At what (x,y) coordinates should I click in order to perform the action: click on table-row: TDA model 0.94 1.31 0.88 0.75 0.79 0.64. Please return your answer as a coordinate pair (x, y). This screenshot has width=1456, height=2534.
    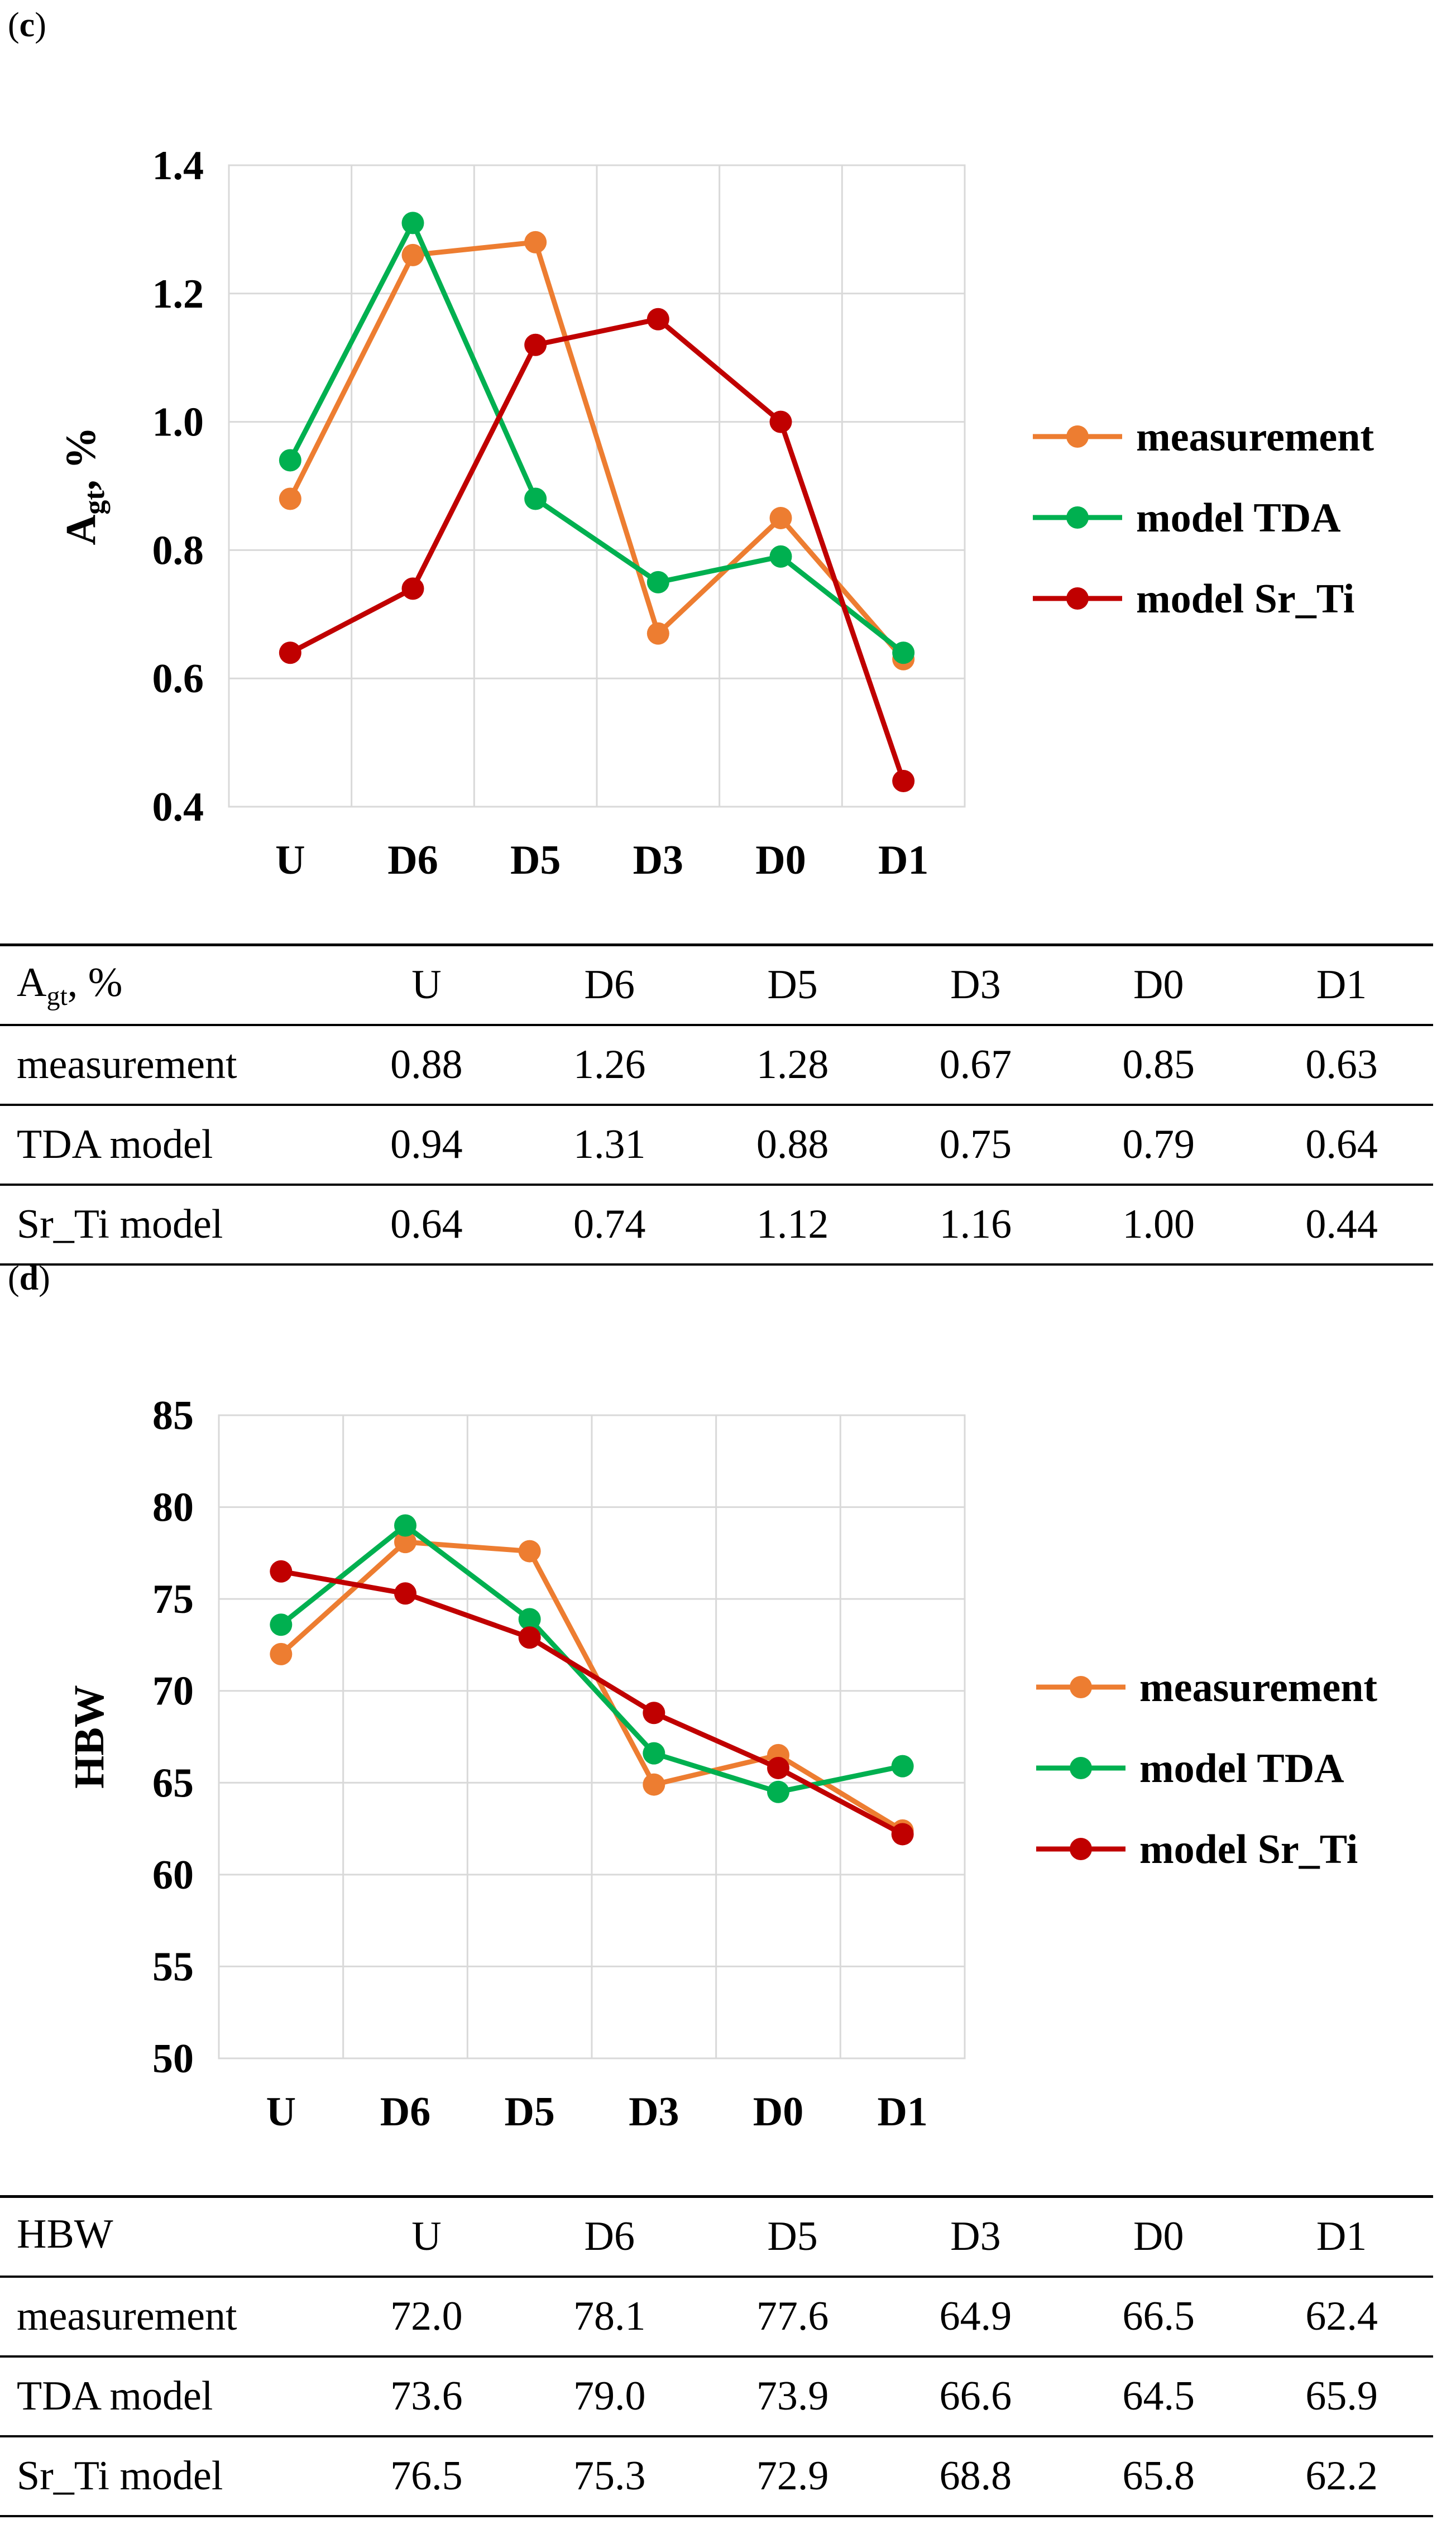
    Looking at the image, I should click on (716, 1145).